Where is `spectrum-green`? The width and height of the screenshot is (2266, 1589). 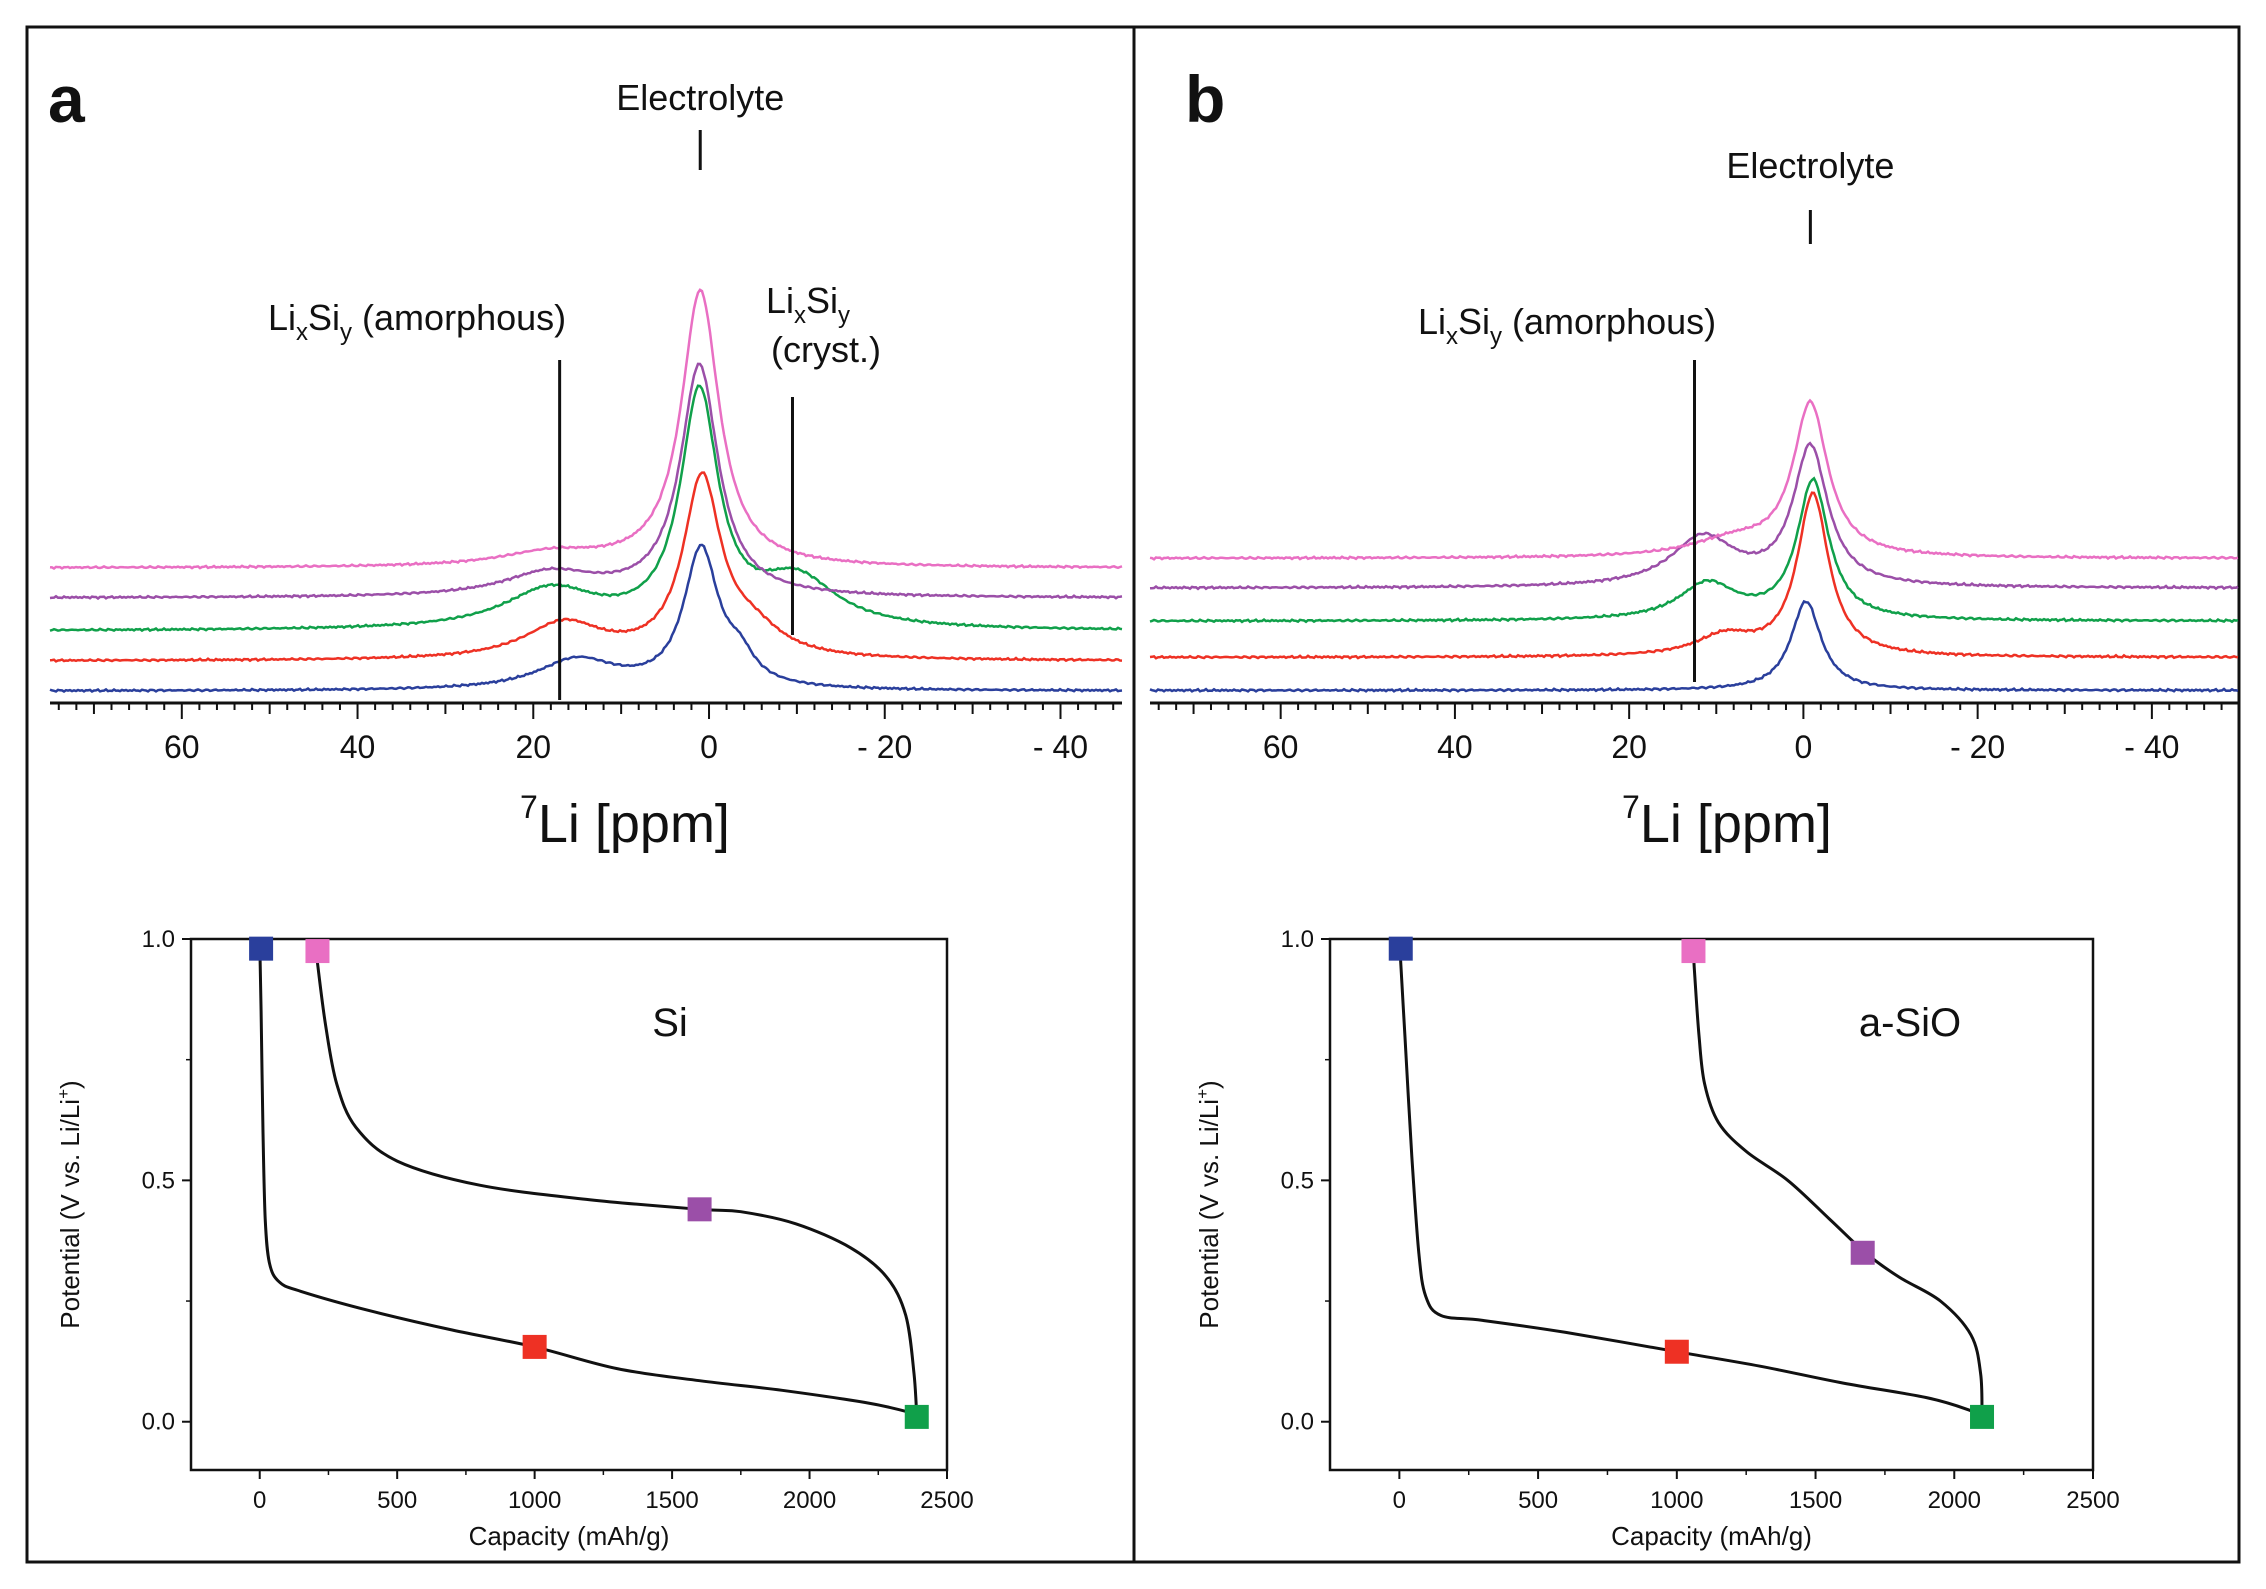
spectrum-green is located at coordinates (586, 508).